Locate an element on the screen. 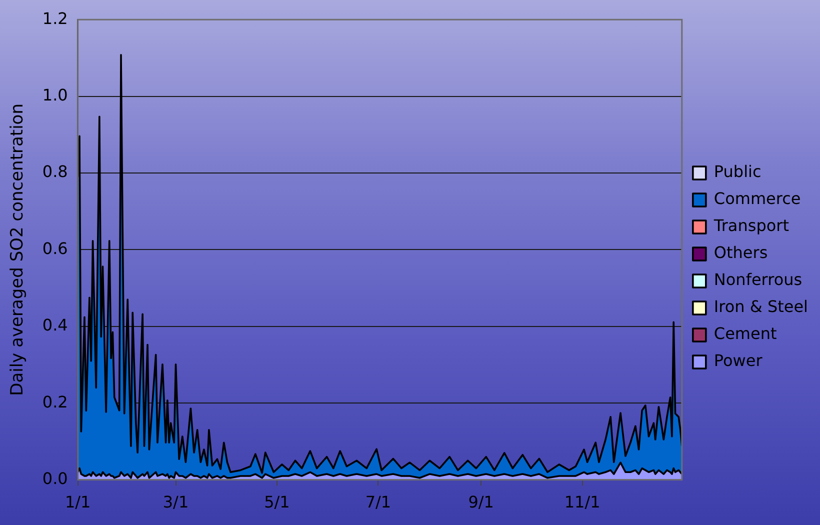 The image size is (820, 525). y-tick-label: 0.6 is located at coordinates (55, 248).